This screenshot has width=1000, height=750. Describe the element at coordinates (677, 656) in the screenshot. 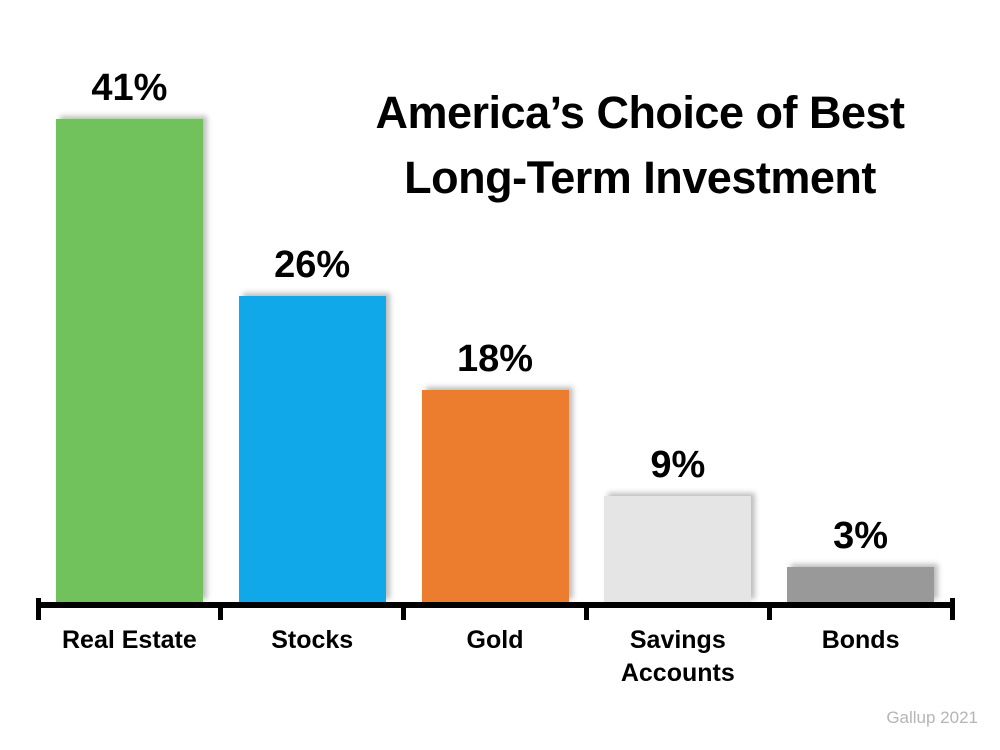

I see `category-label-savings-accounts: Savings Accounts` at that location.